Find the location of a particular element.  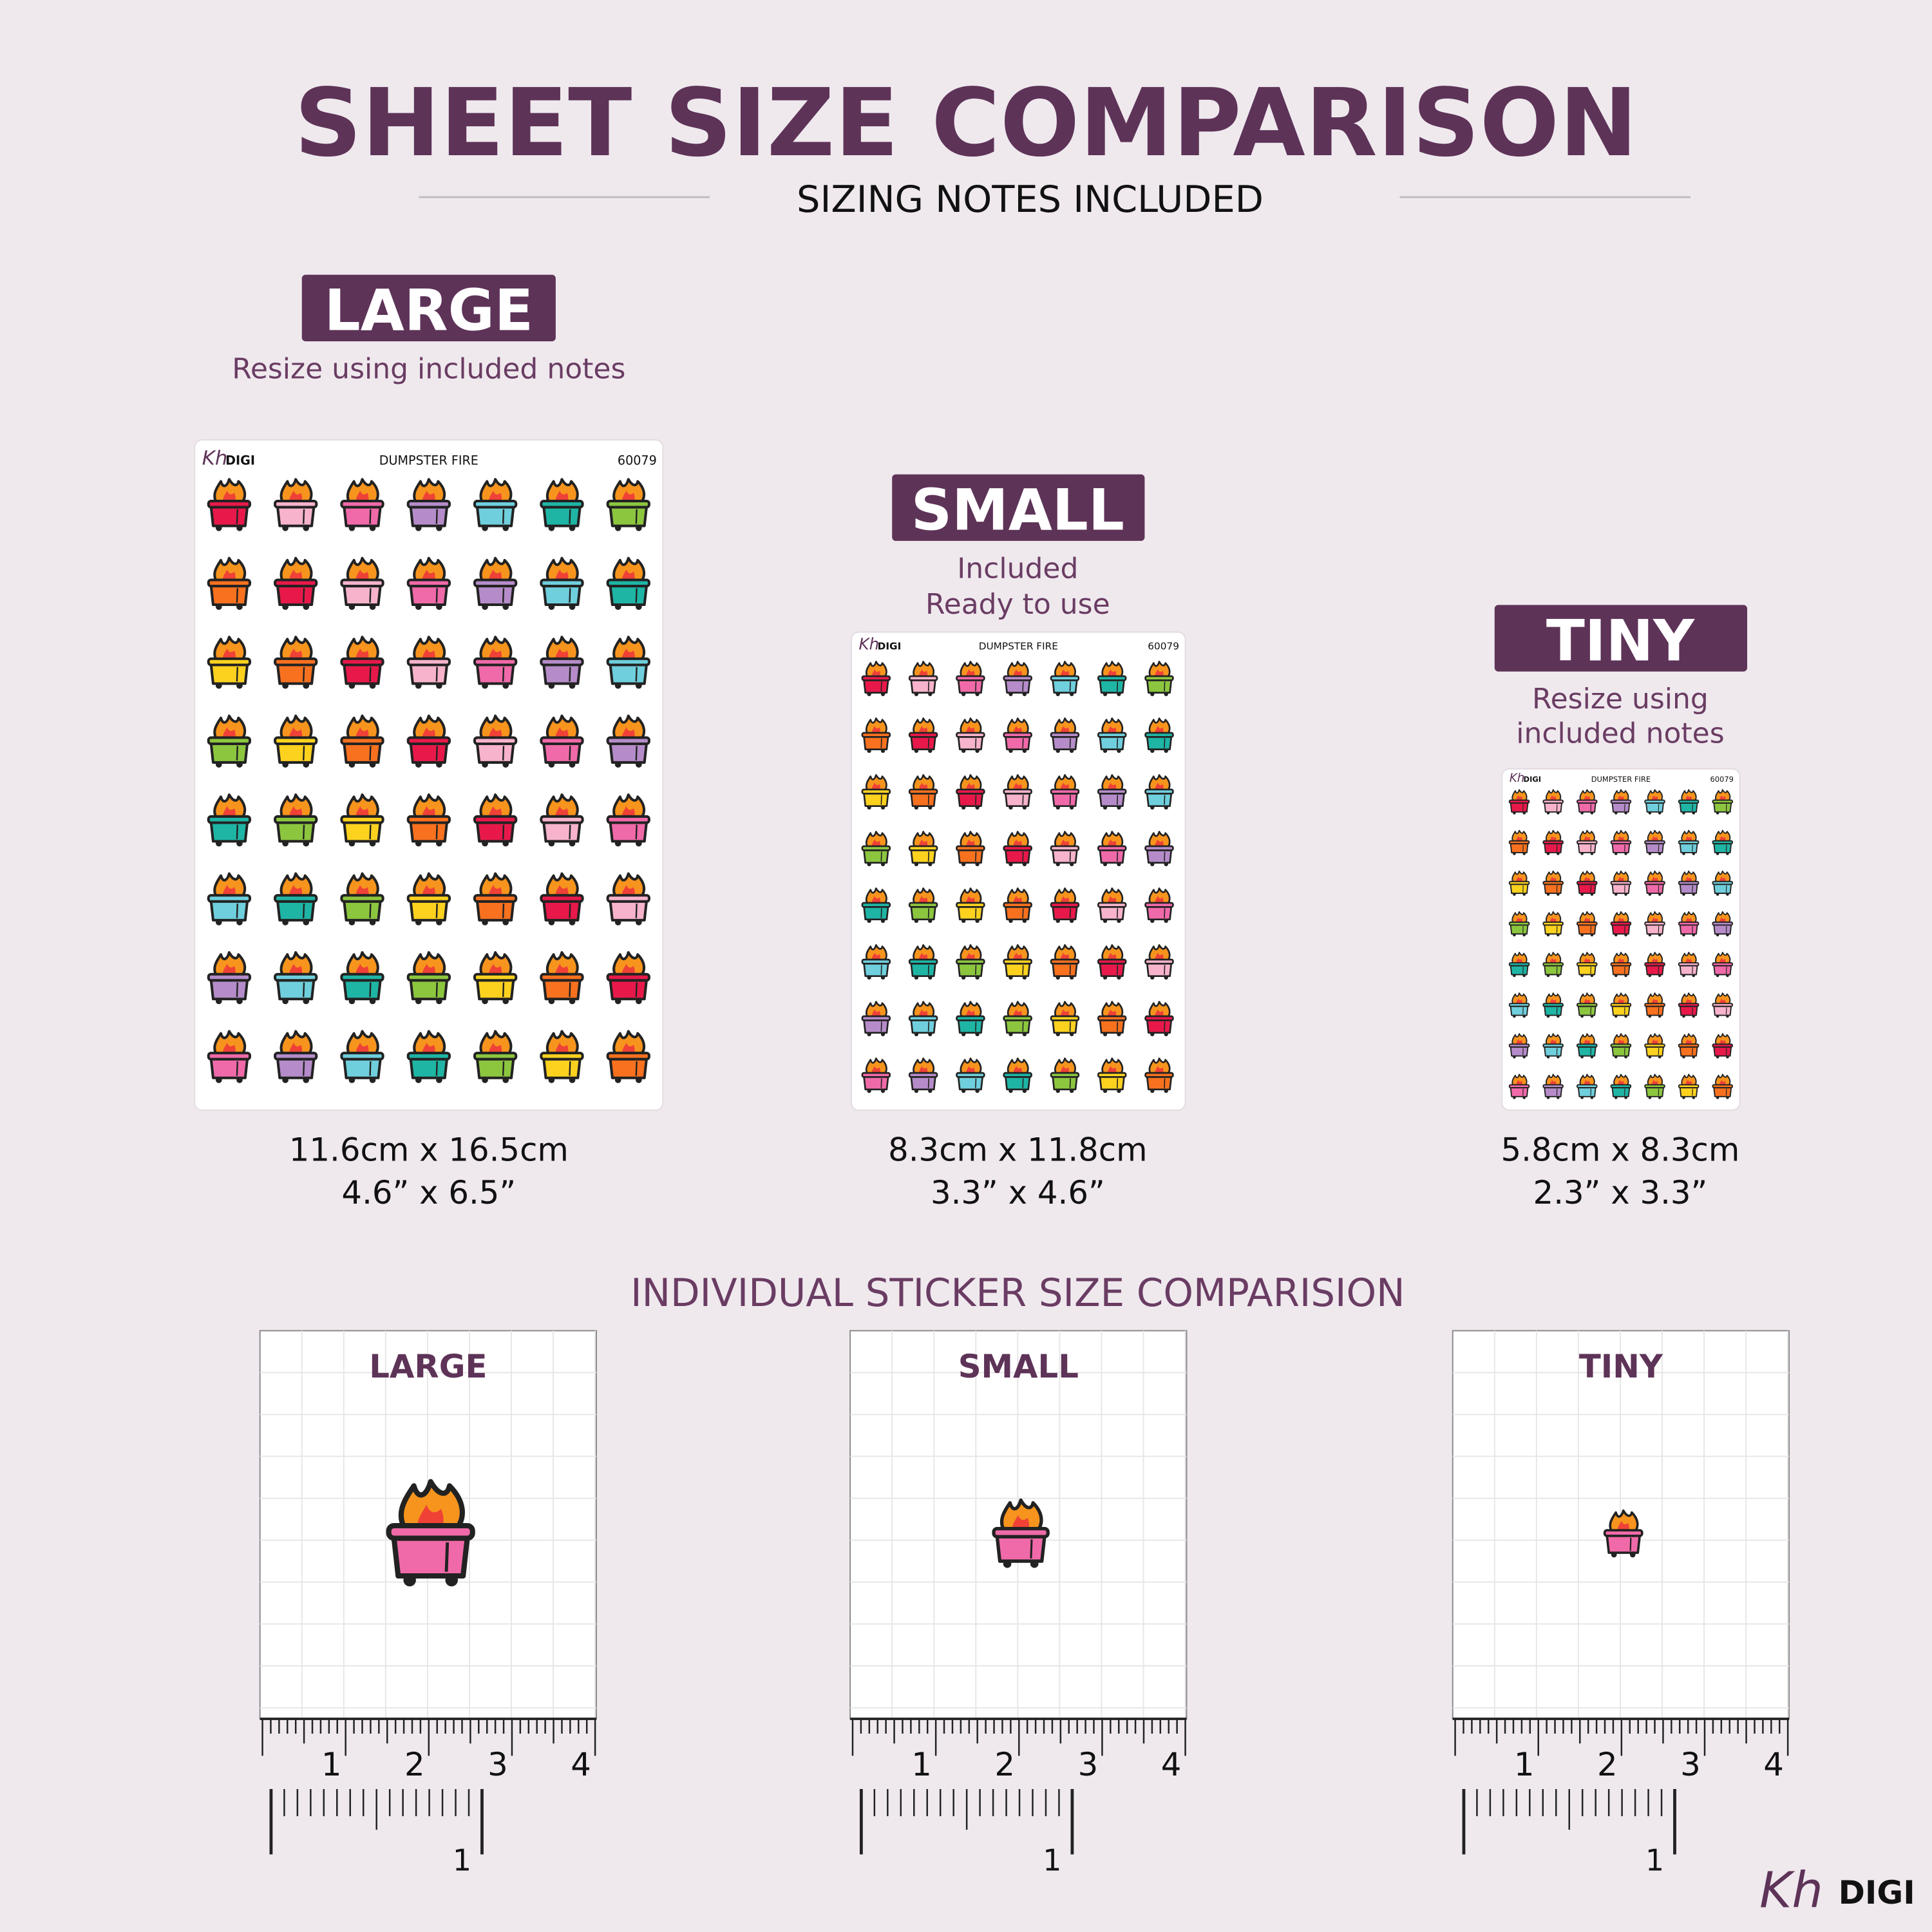

panel-label: SMALL is located at coordinates (1018, 1366).